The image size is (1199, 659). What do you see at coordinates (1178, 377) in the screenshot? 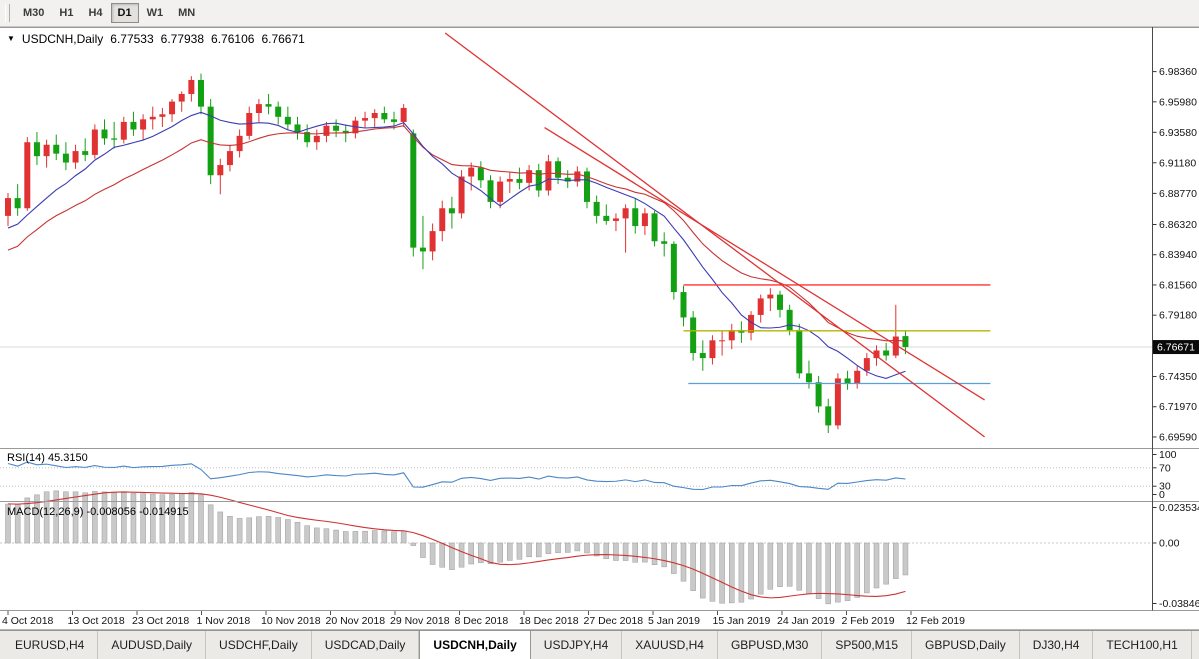
I see `price-axis-label: 6.74350` at bounding box center [1178, 377].